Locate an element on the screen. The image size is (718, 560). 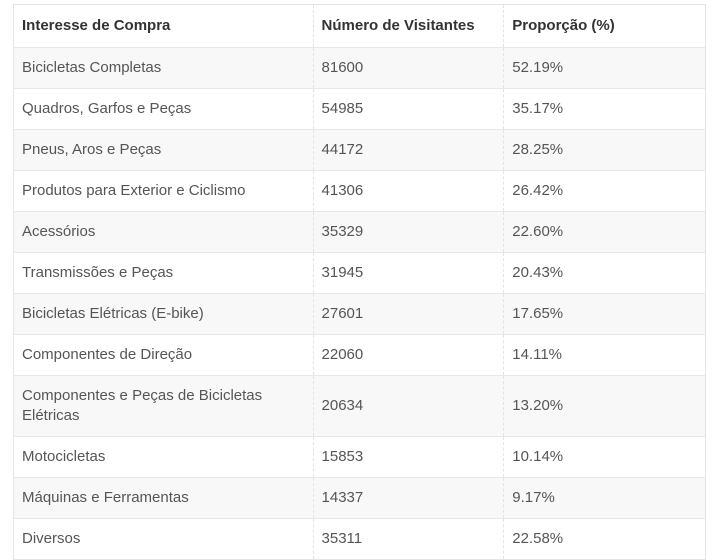
cell-visitors: 15853 is located at coordinates (408, 457).